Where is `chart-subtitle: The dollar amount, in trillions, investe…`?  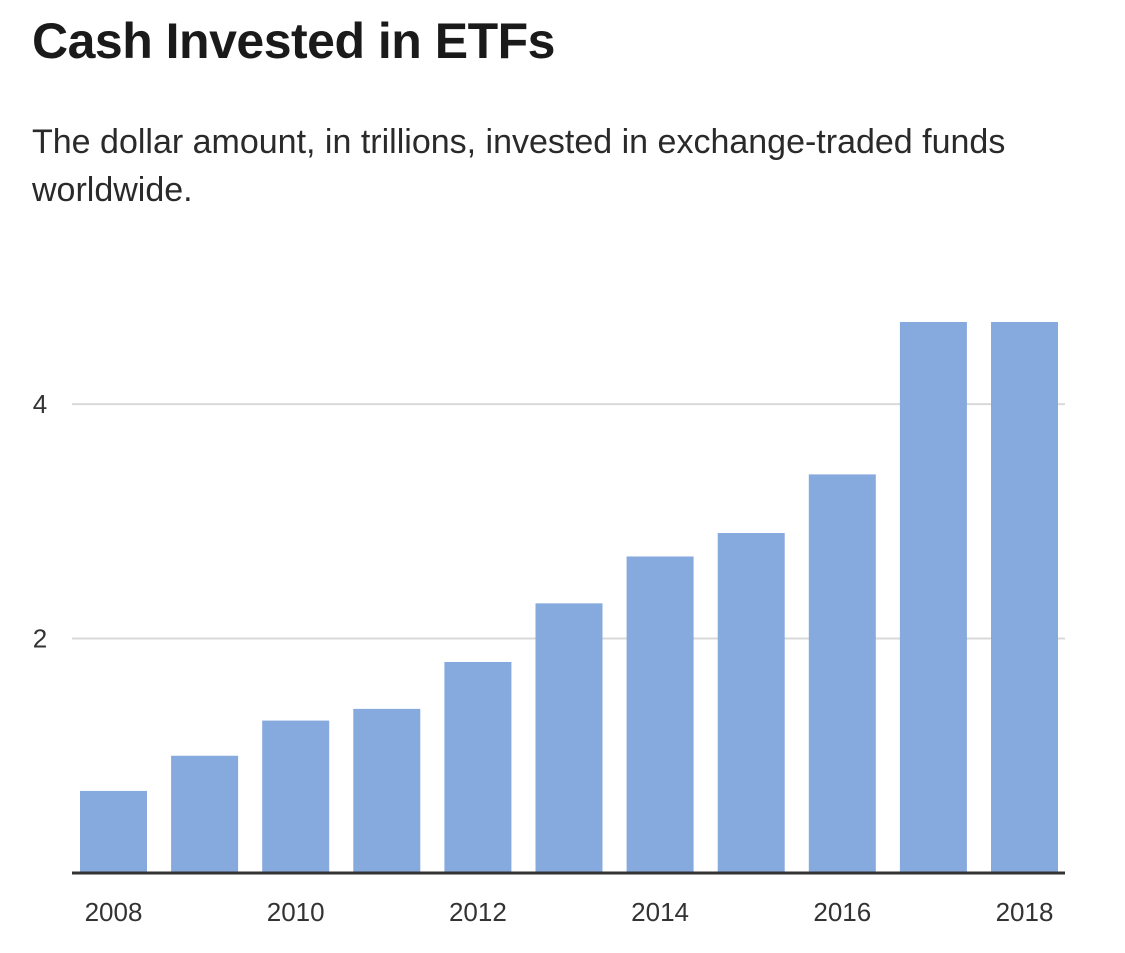
chart-subtitle: The dollar amount, in trillions, investe… is located at coordinates (519, 166).